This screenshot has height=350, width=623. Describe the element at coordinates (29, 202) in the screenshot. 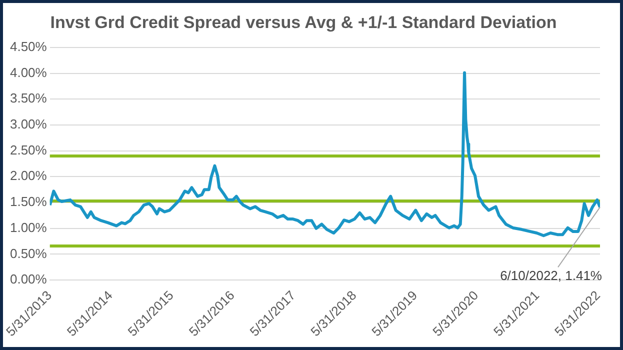

I see `y-tick-label: 1.50%` at that location.